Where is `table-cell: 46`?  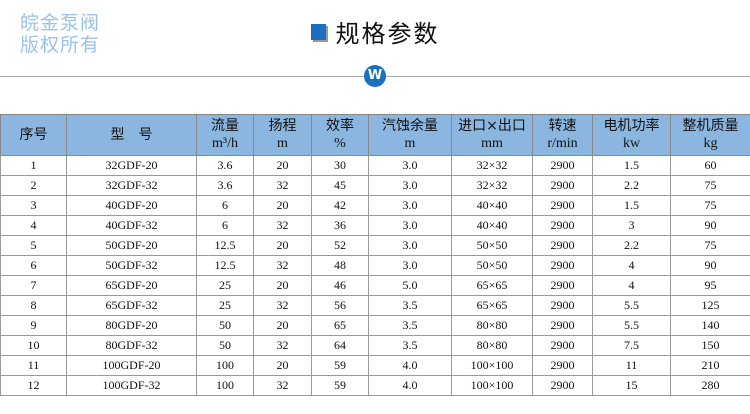 table-cell: 46 is located at coordinates (340, 285).